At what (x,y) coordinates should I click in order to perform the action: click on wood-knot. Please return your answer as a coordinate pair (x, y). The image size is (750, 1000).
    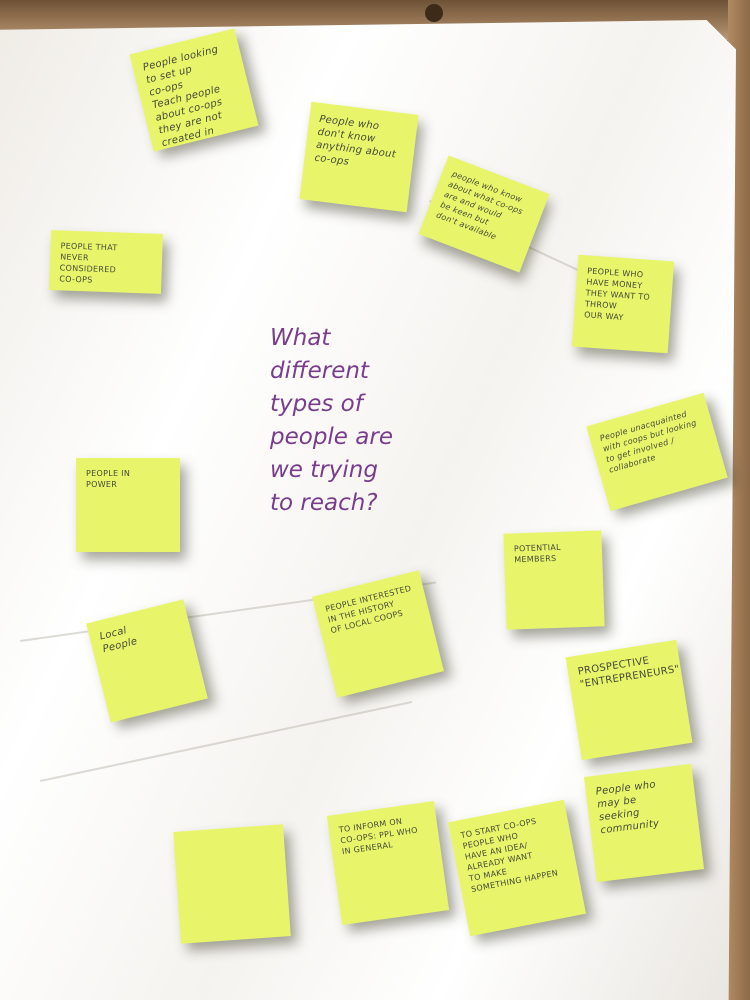
    Looking at the image, I should click on (434, 13).